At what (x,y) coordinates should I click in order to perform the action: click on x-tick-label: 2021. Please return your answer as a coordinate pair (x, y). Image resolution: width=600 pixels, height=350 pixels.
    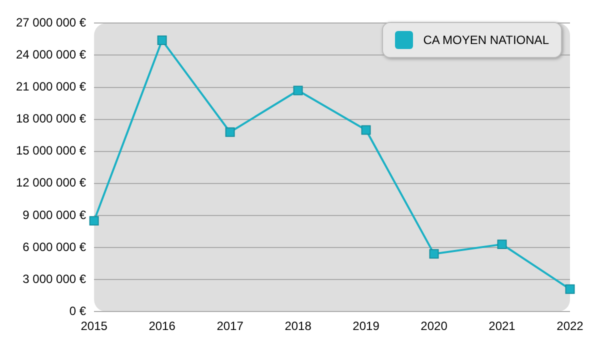
    Looking at the image, I should click on (502, 326).